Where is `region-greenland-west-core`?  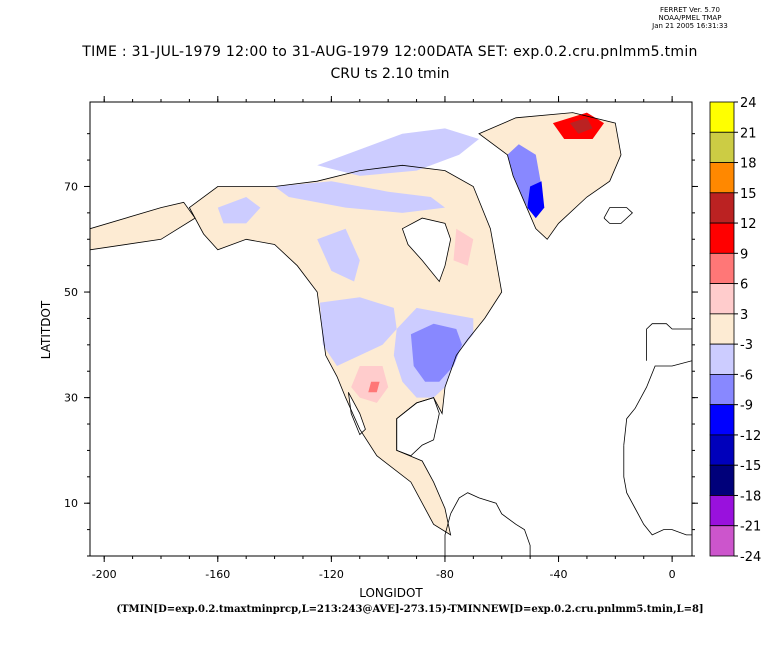
region-greenland-west-core is located at coordinates (536, 200).